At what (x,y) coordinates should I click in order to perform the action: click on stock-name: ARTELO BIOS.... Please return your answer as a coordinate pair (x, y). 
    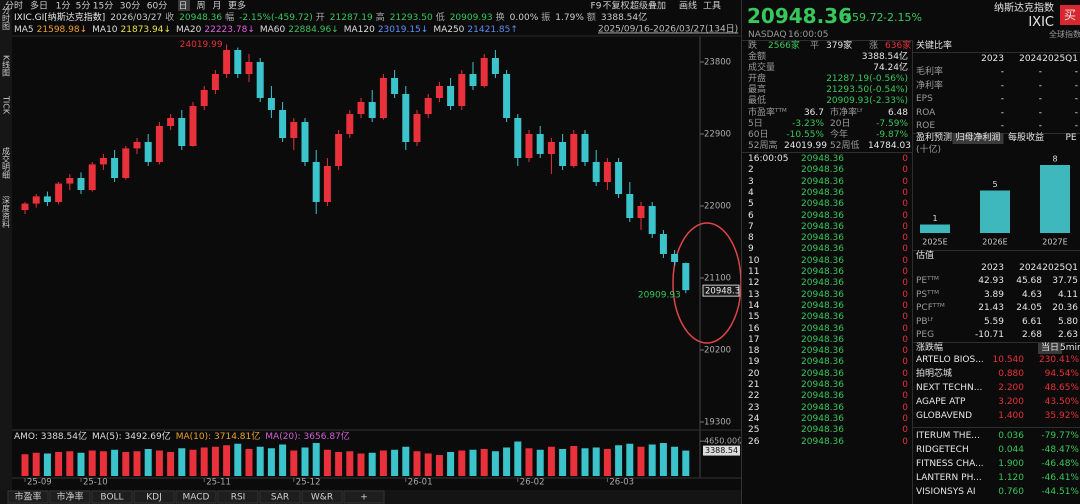
    Looking at the image, I should click on (950, 360).